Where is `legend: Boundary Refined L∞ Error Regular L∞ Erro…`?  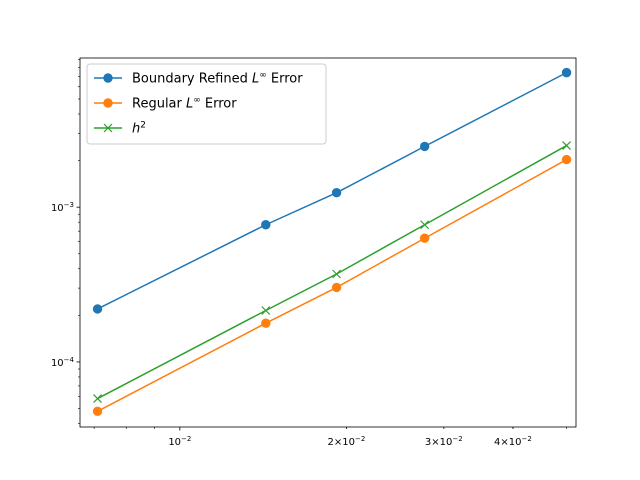
legend: Boundary Refined L∞ Error Regular L∞ Erro… is located at coordinates (206, 104).